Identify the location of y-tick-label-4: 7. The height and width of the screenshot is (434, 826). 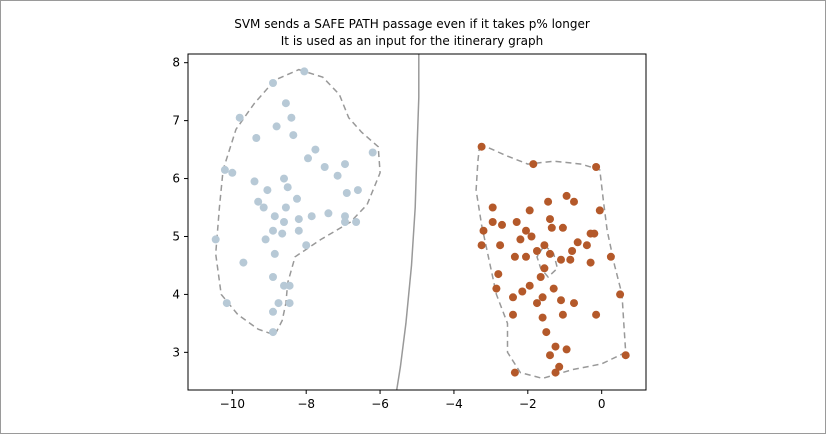
(176, 121).